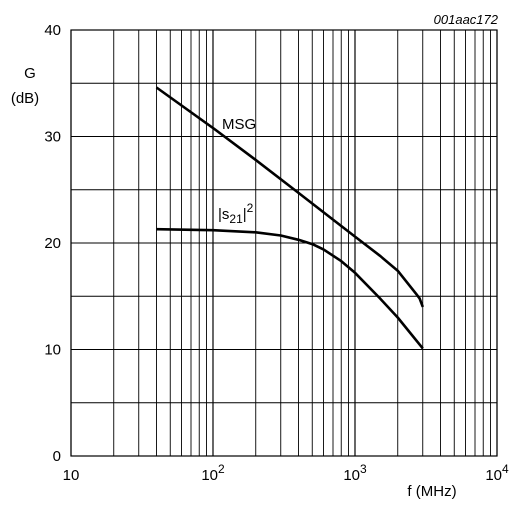 Image resolution: width=520 pixels, height=509 pixels. I want to click on x-tick-label: 10, so click(71, 475).